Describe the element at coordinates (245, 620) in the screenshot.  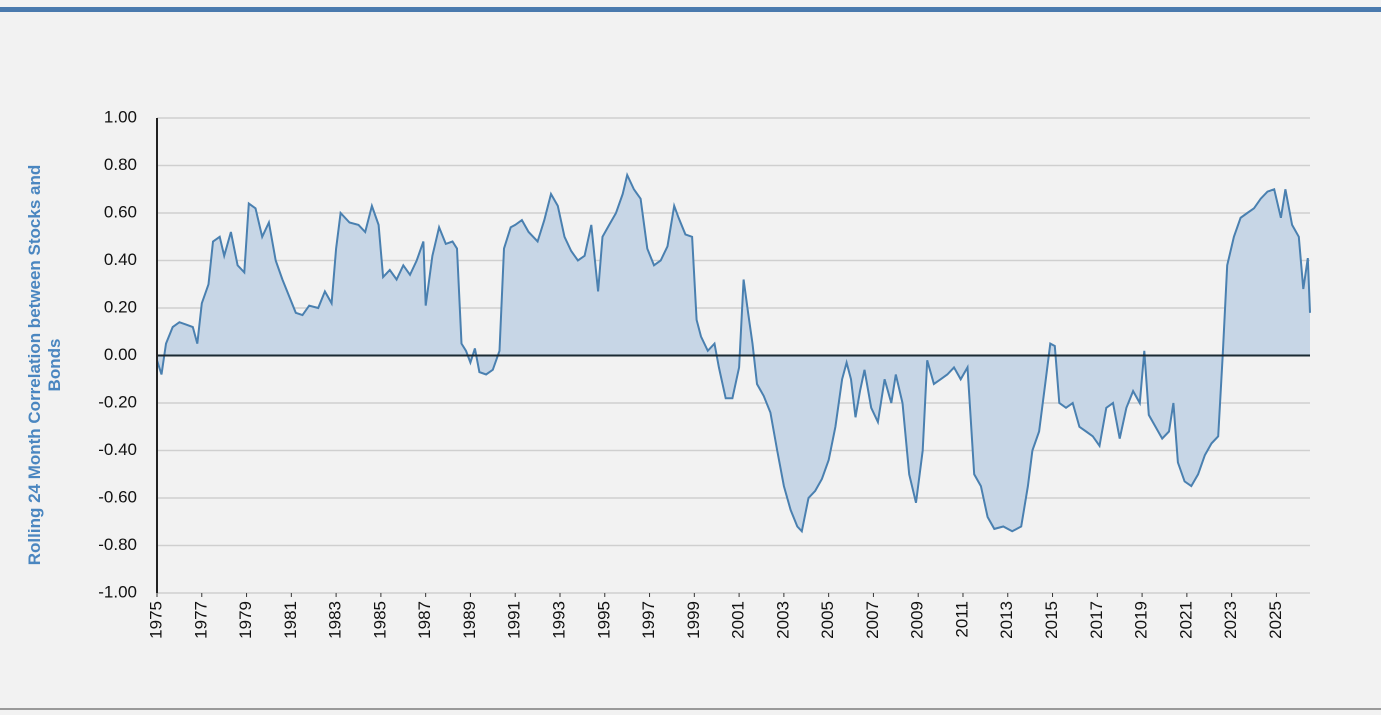
I see `x-tick-label: 1979` at that location.